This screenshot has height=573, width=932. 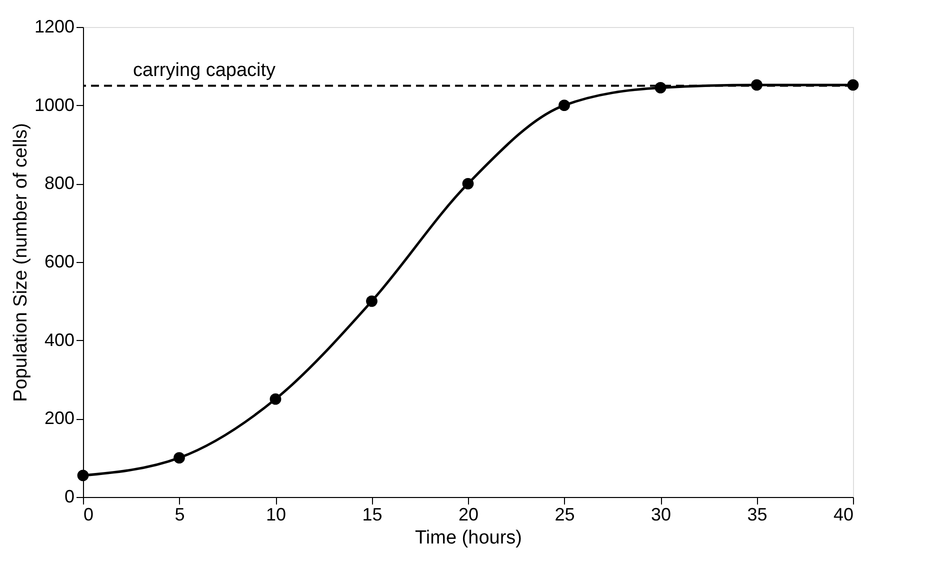 What do you see at coordinates (54, 26) in the screenshot?
I see `y-tick-label: 1200` at bounding box center [54, 26].